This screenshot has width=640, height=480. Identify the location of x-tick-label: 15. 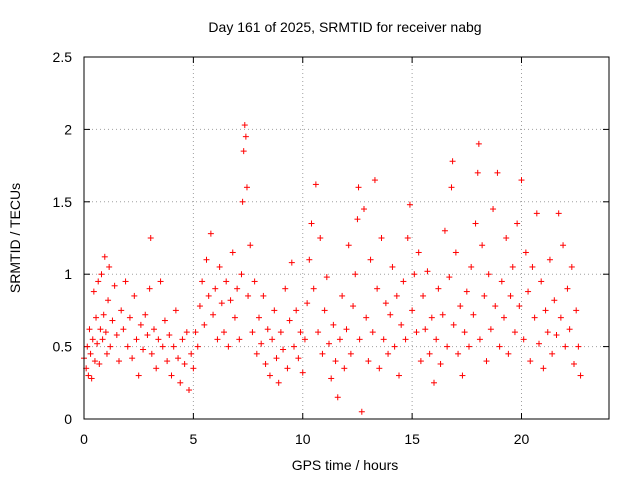
(412, 439).